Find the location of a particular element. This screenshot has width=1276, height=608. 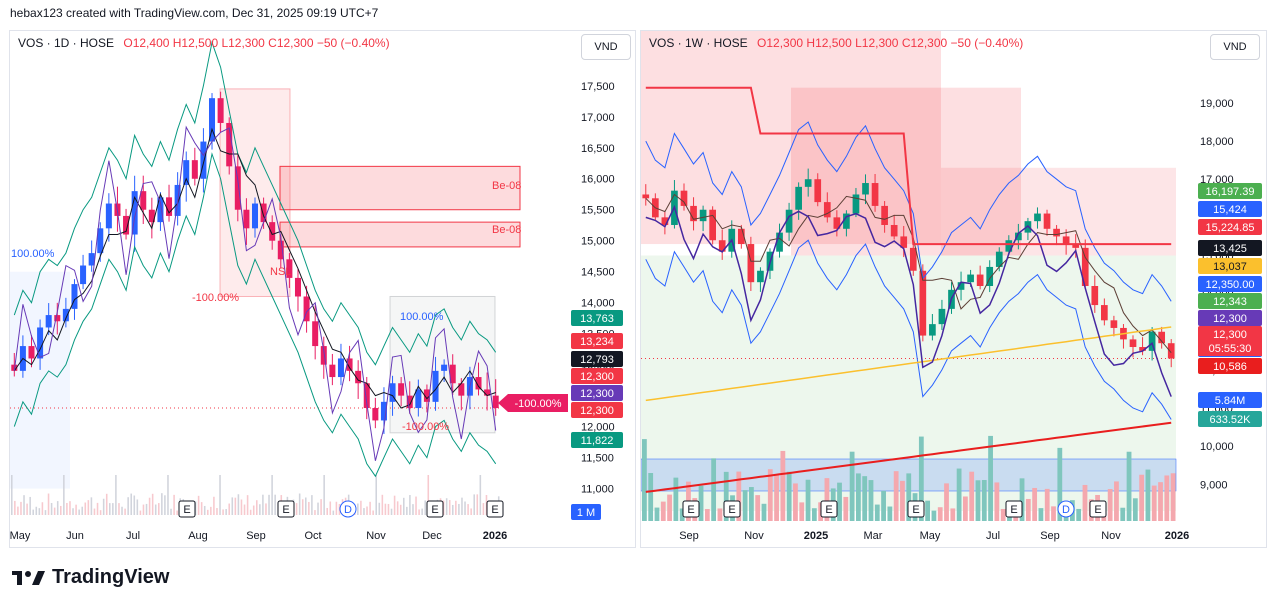

price-label: 13,425 is located at coordinates (1230, 249).